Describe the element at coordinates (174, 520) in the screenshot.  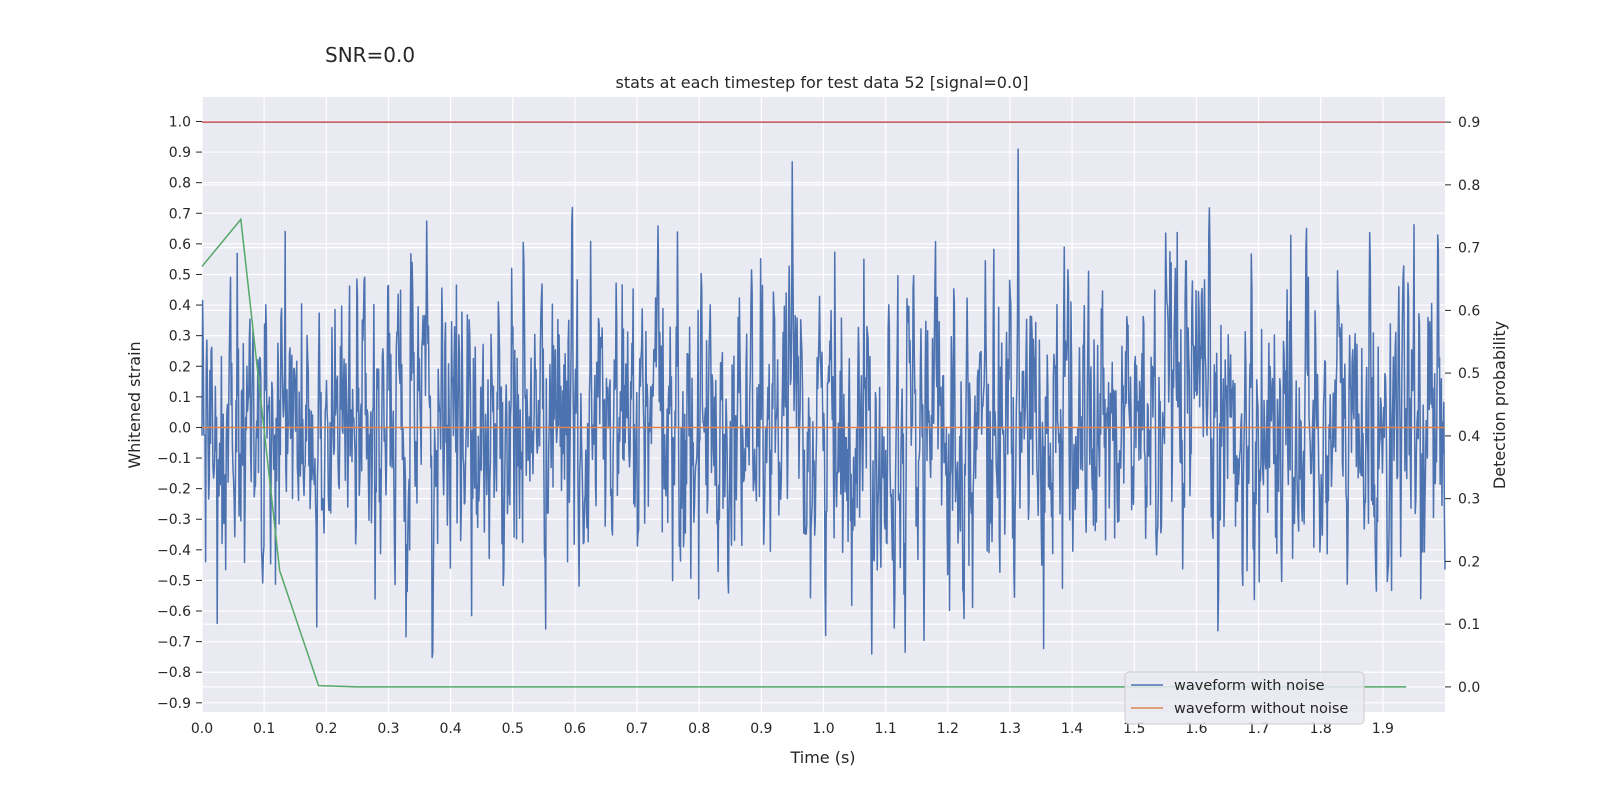
I see `y-tick-label-13: −0.3` at that location.